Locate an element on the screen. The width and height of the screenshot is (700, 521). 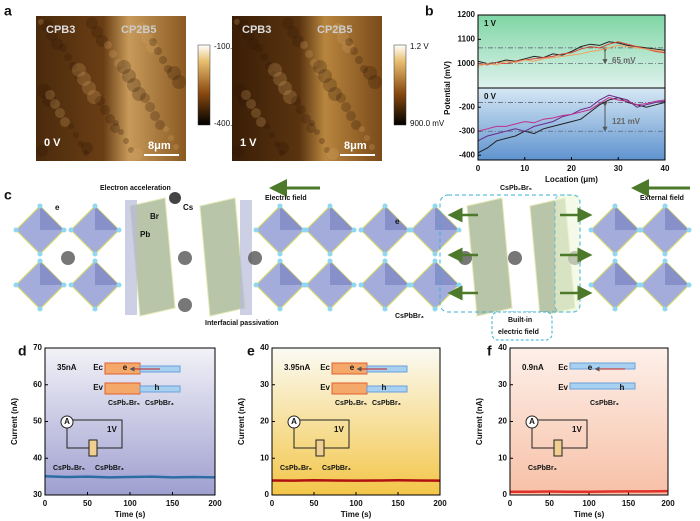
panel-label: c is located at coordinates (8, 195).